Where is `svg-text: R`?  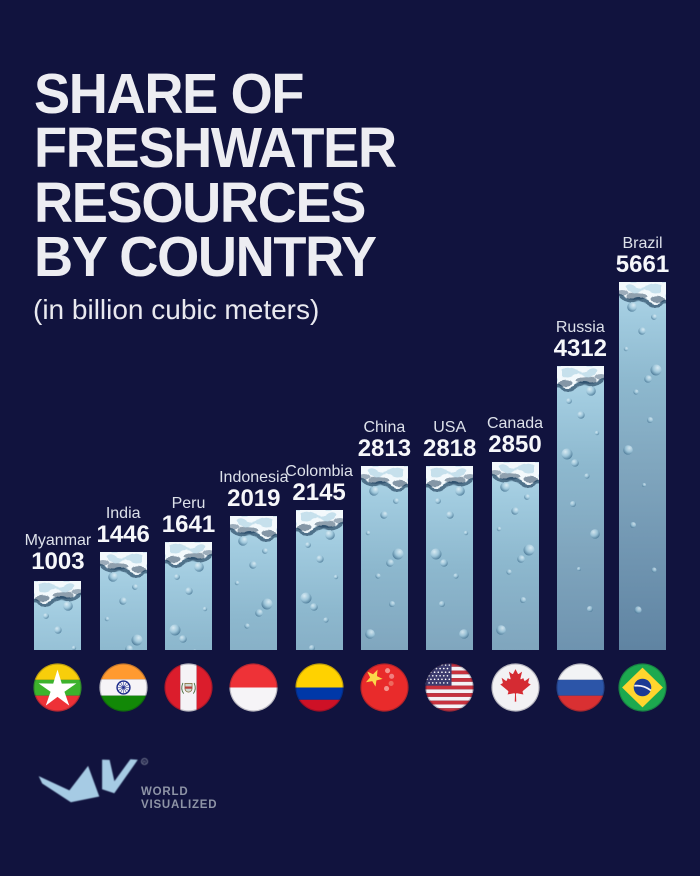 svg-text: R is located at coordinates (145, 763).